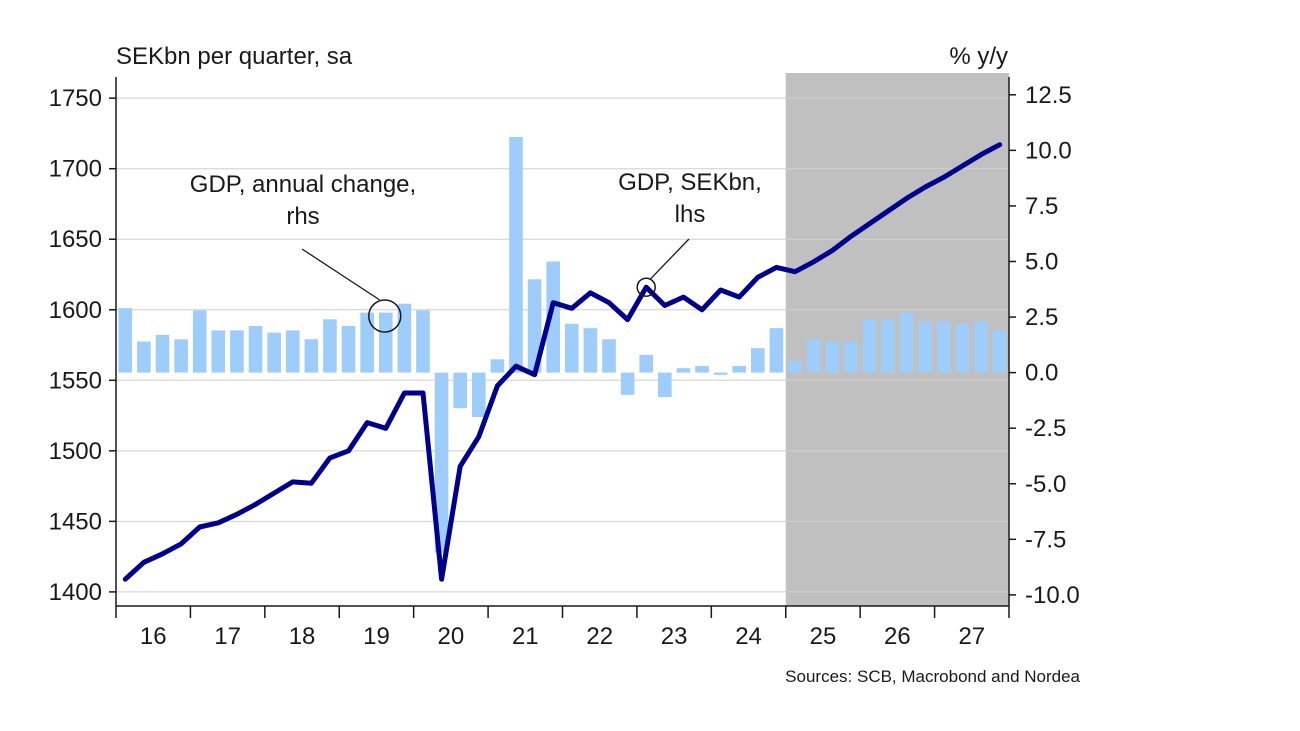  What do you see at coordinates (1041, 373) in the screenshot?
I see `right-tick-label: 0.0` at bounding box center [1041, 373].